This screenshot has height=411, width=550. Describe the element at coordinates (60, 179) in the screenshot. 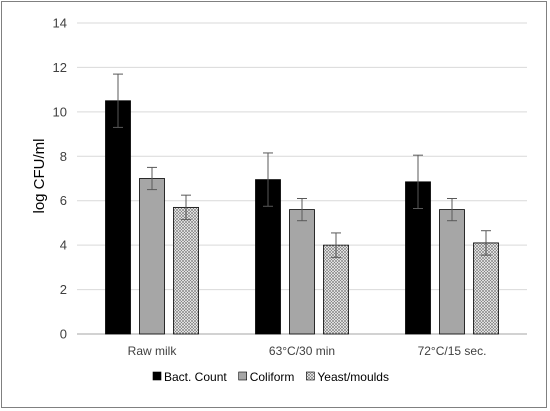

I see `y-axis-tick-labels: 0 2 4 6 8 10 12 14` at that location.